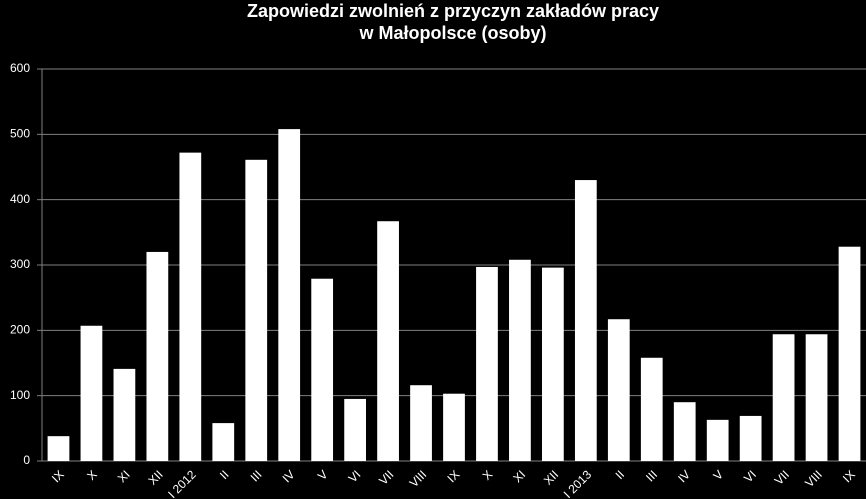 This screenshot has height=499, width=866. I want to click on y-tick-label: 100, so click(20, 395).